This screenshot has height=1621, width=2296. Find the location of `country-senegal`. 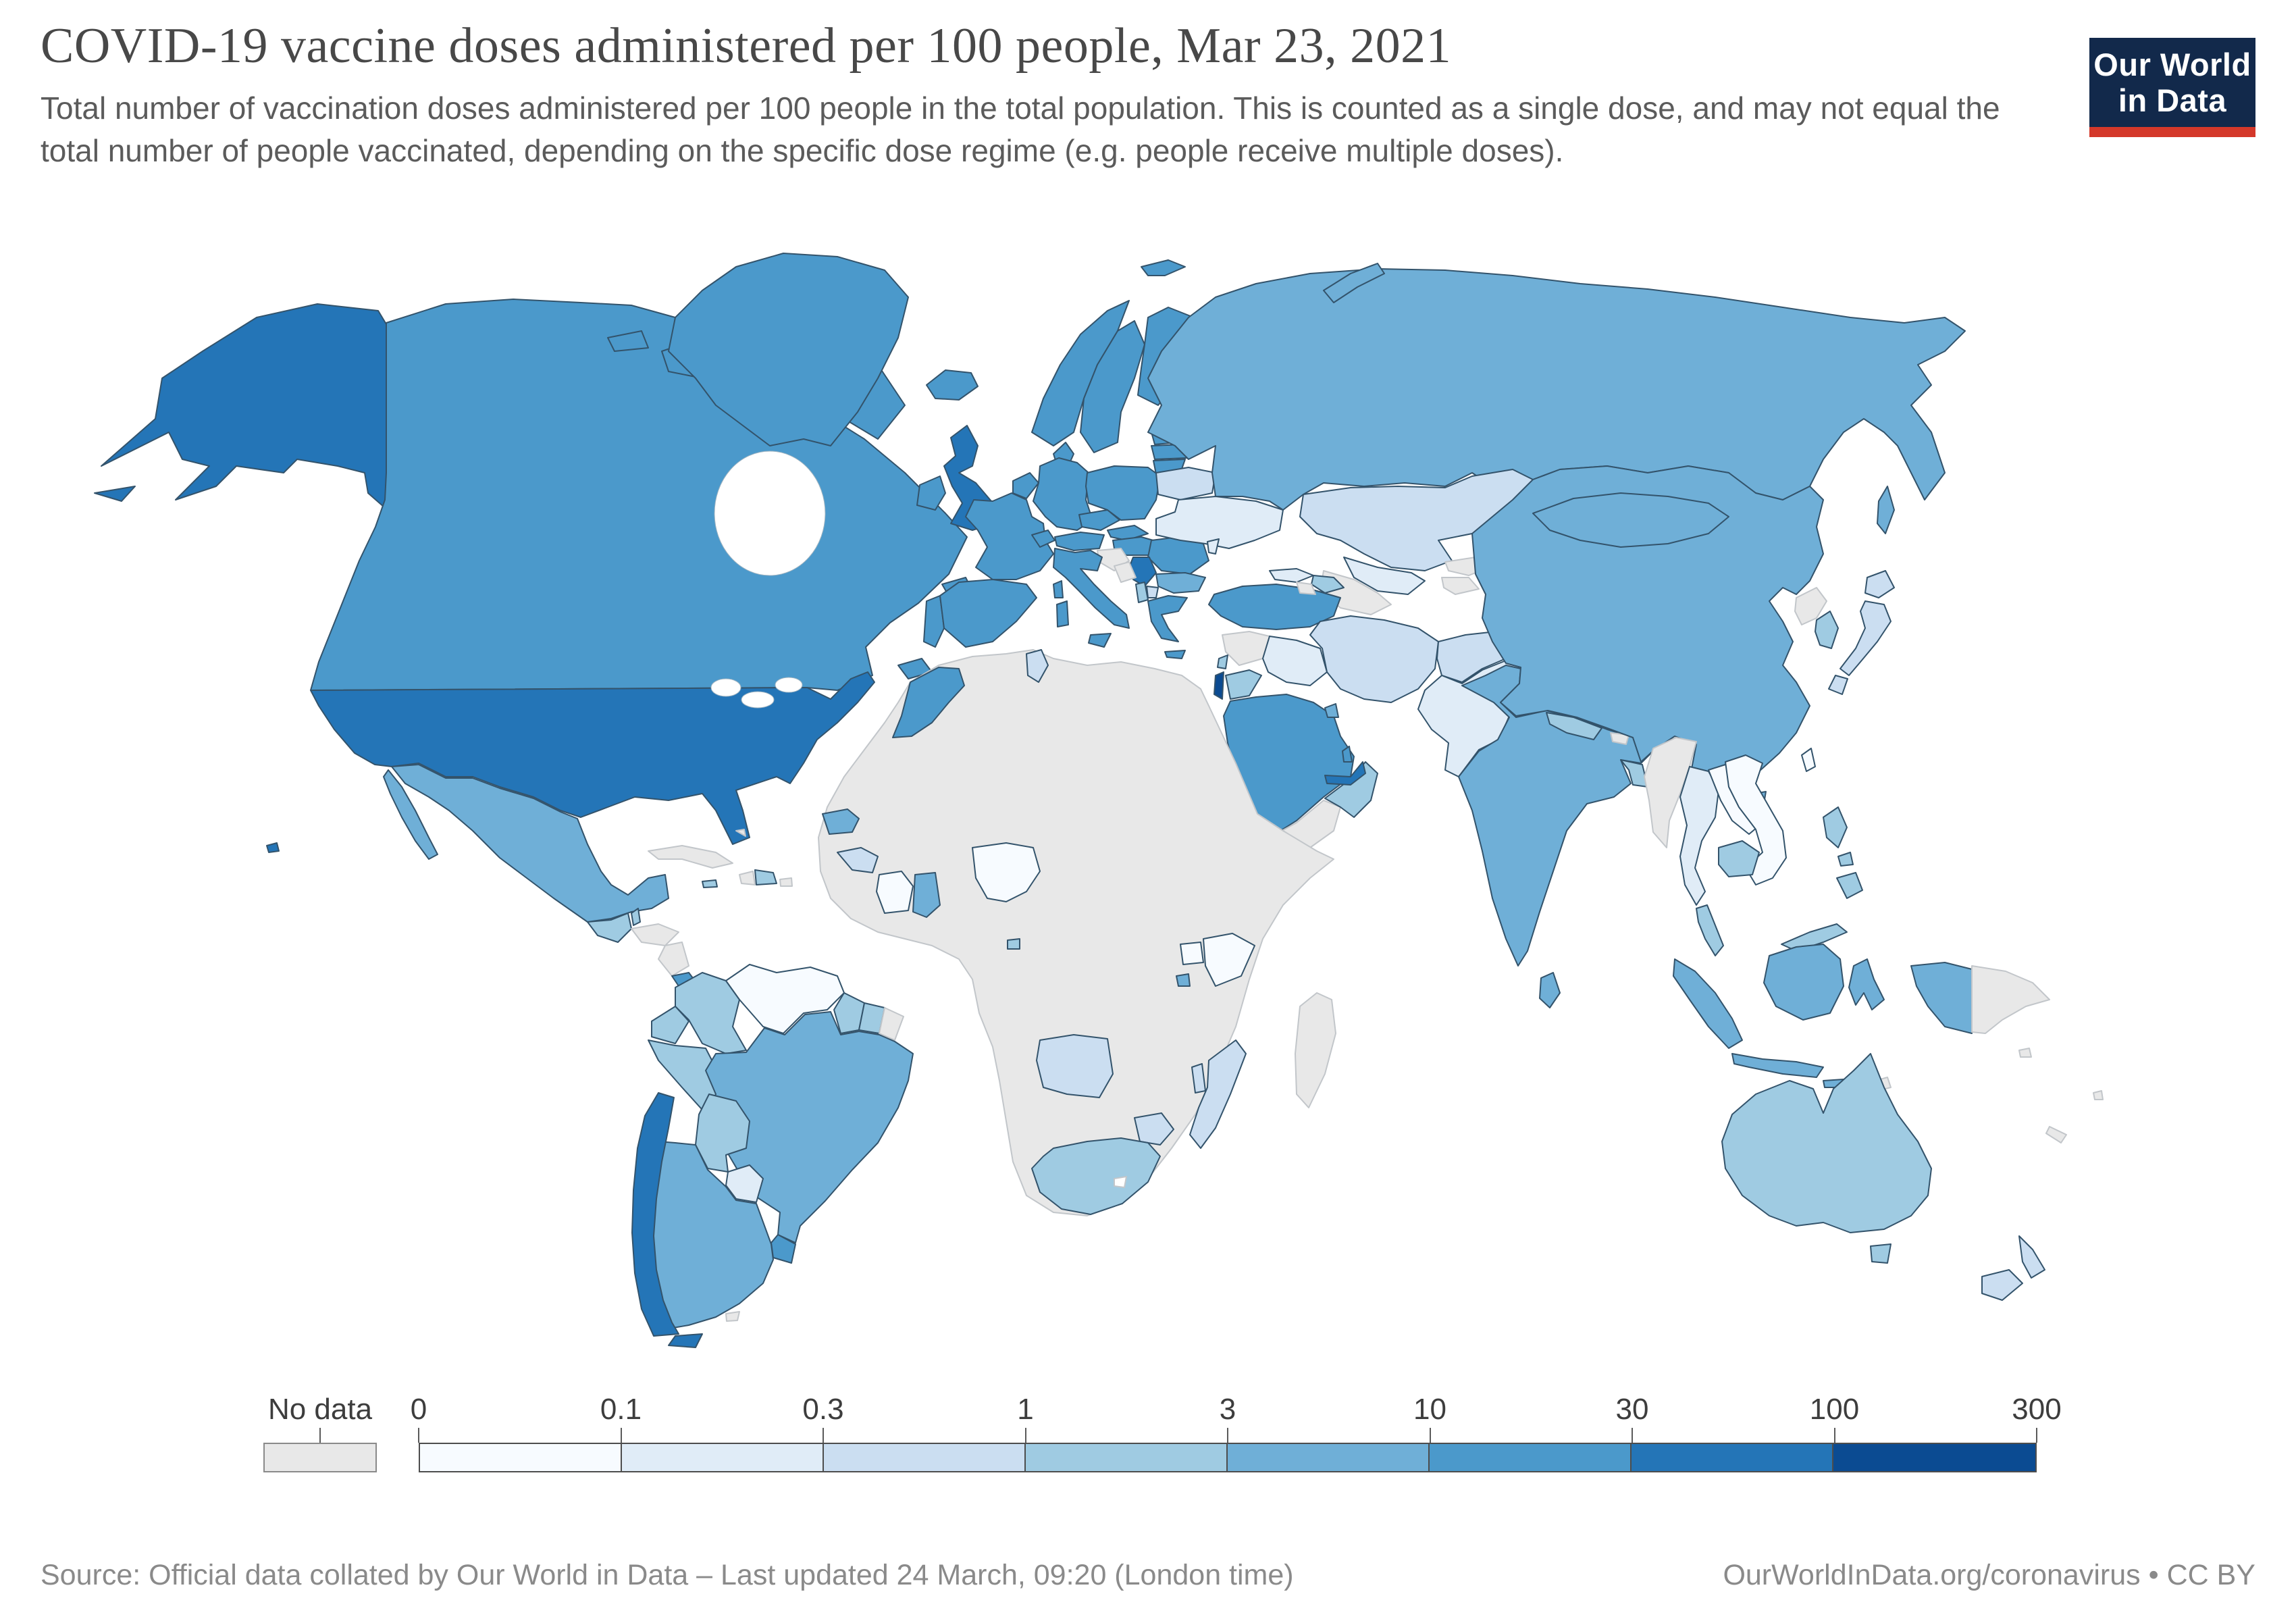

country-senegal is located at coordinates (841, 821).